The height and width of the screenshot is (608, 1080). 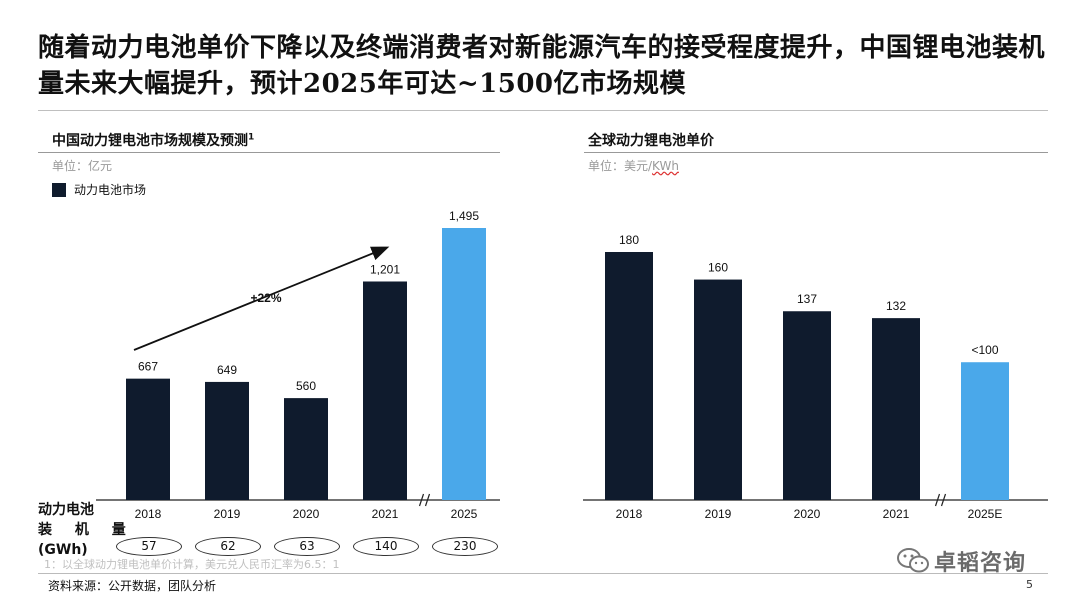 I want to click on watermark: 卓韬咨询, so click(x=961, y=561).